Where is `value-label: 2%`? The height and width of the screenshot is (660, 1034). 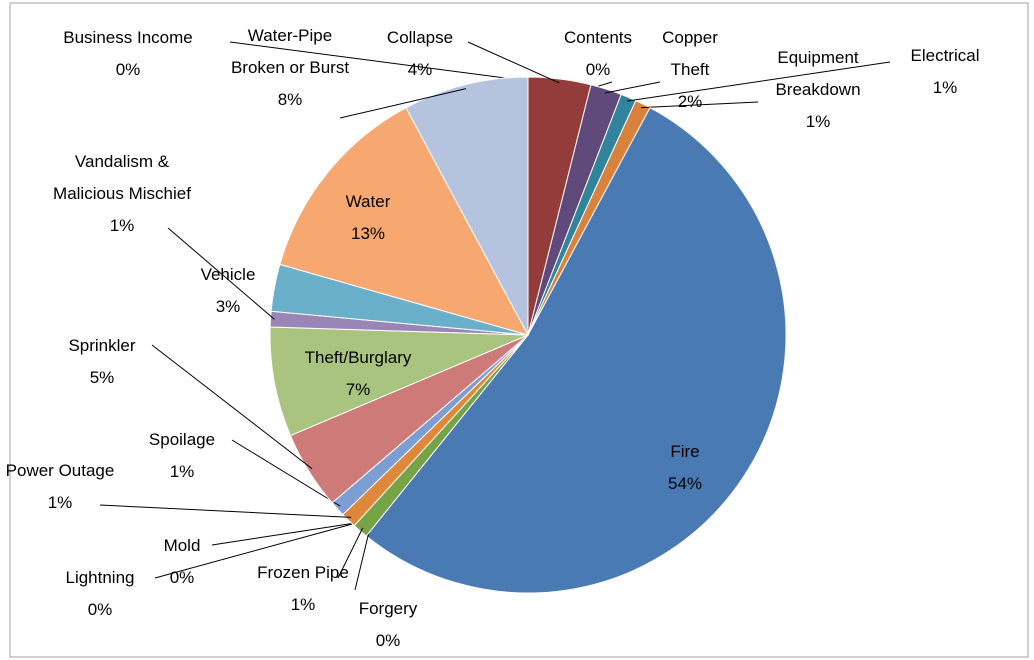
value-label: 2% is located at coordinates (690, 101).